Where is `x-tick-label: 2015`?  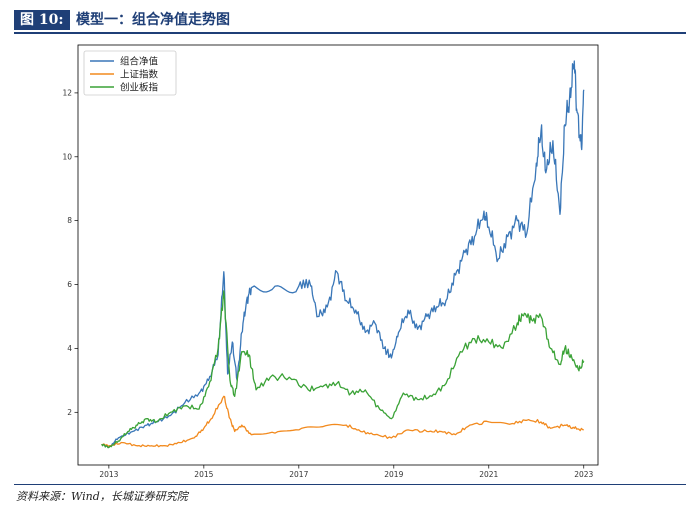
x-tick-label: 2015 is located at coordinates (203, 474).